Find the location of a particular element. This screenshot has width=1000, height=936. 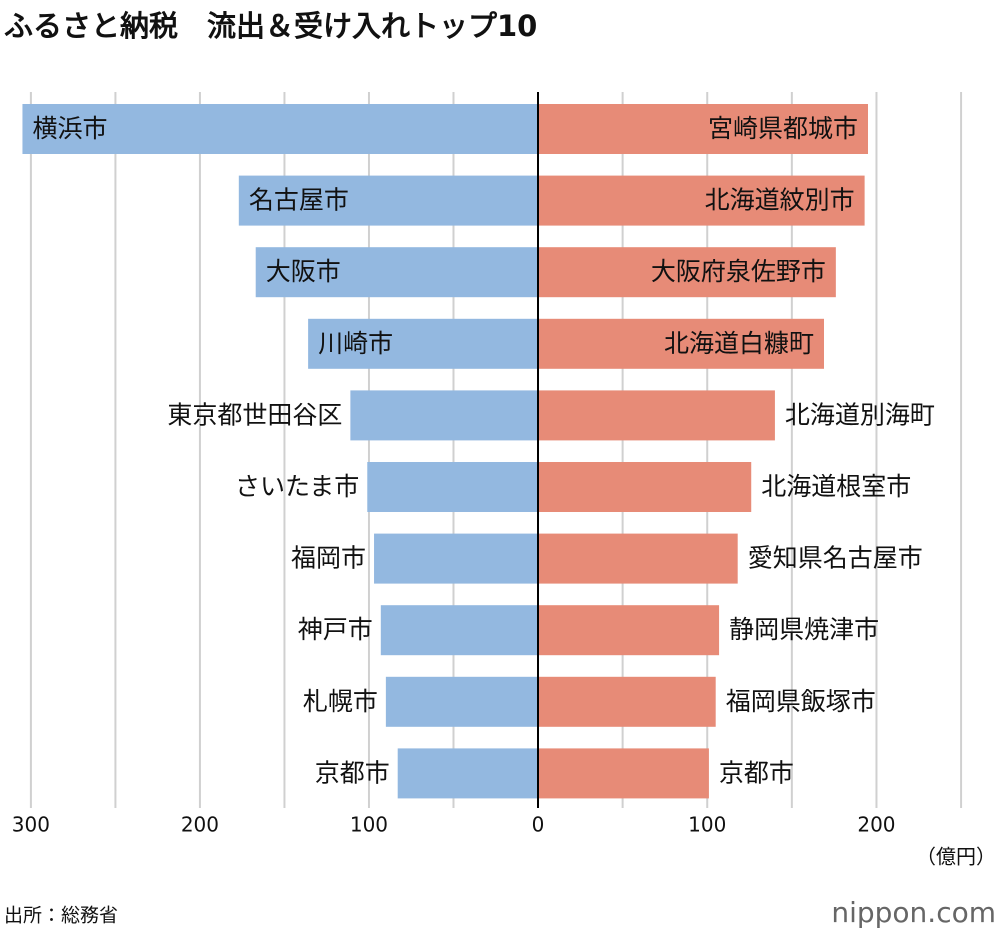

x-tick-label: 300 is located at coordinates (31, 825).